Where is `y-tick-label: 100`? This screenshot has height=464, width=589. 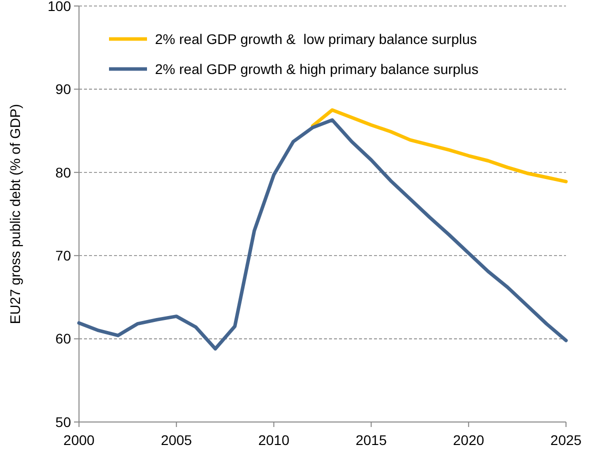
y-tick-label: 100 is located at coordinates (60, 7).